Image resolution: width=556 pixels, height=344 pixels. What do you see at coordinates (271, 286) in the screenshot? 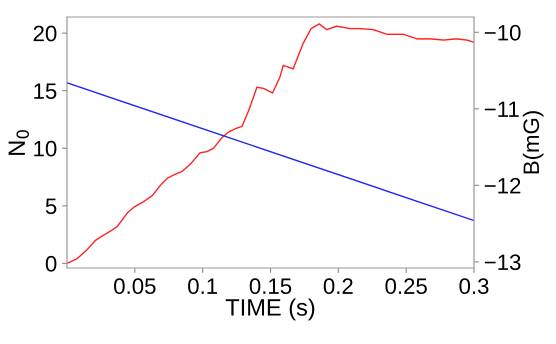
I see `x-tick-label: 0.15` at bounding box center [271, 286].